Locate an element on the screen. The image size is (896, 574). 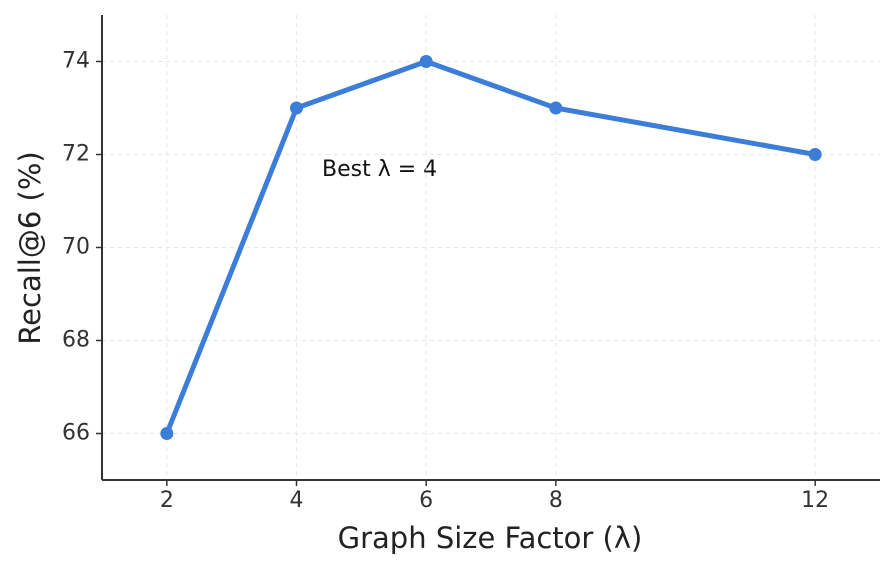
y-axis-label: Recall@6 (%) is located at coordinates (30, 247).